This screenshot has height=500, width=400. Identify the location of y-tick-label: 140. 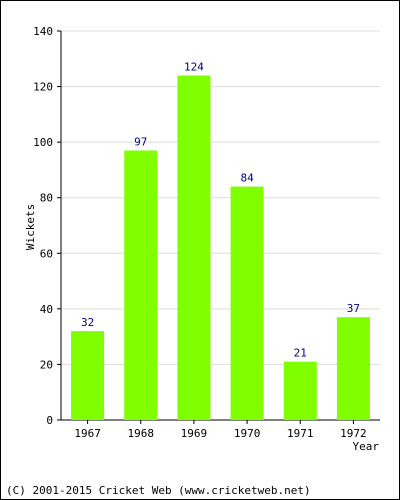
(43, 31).